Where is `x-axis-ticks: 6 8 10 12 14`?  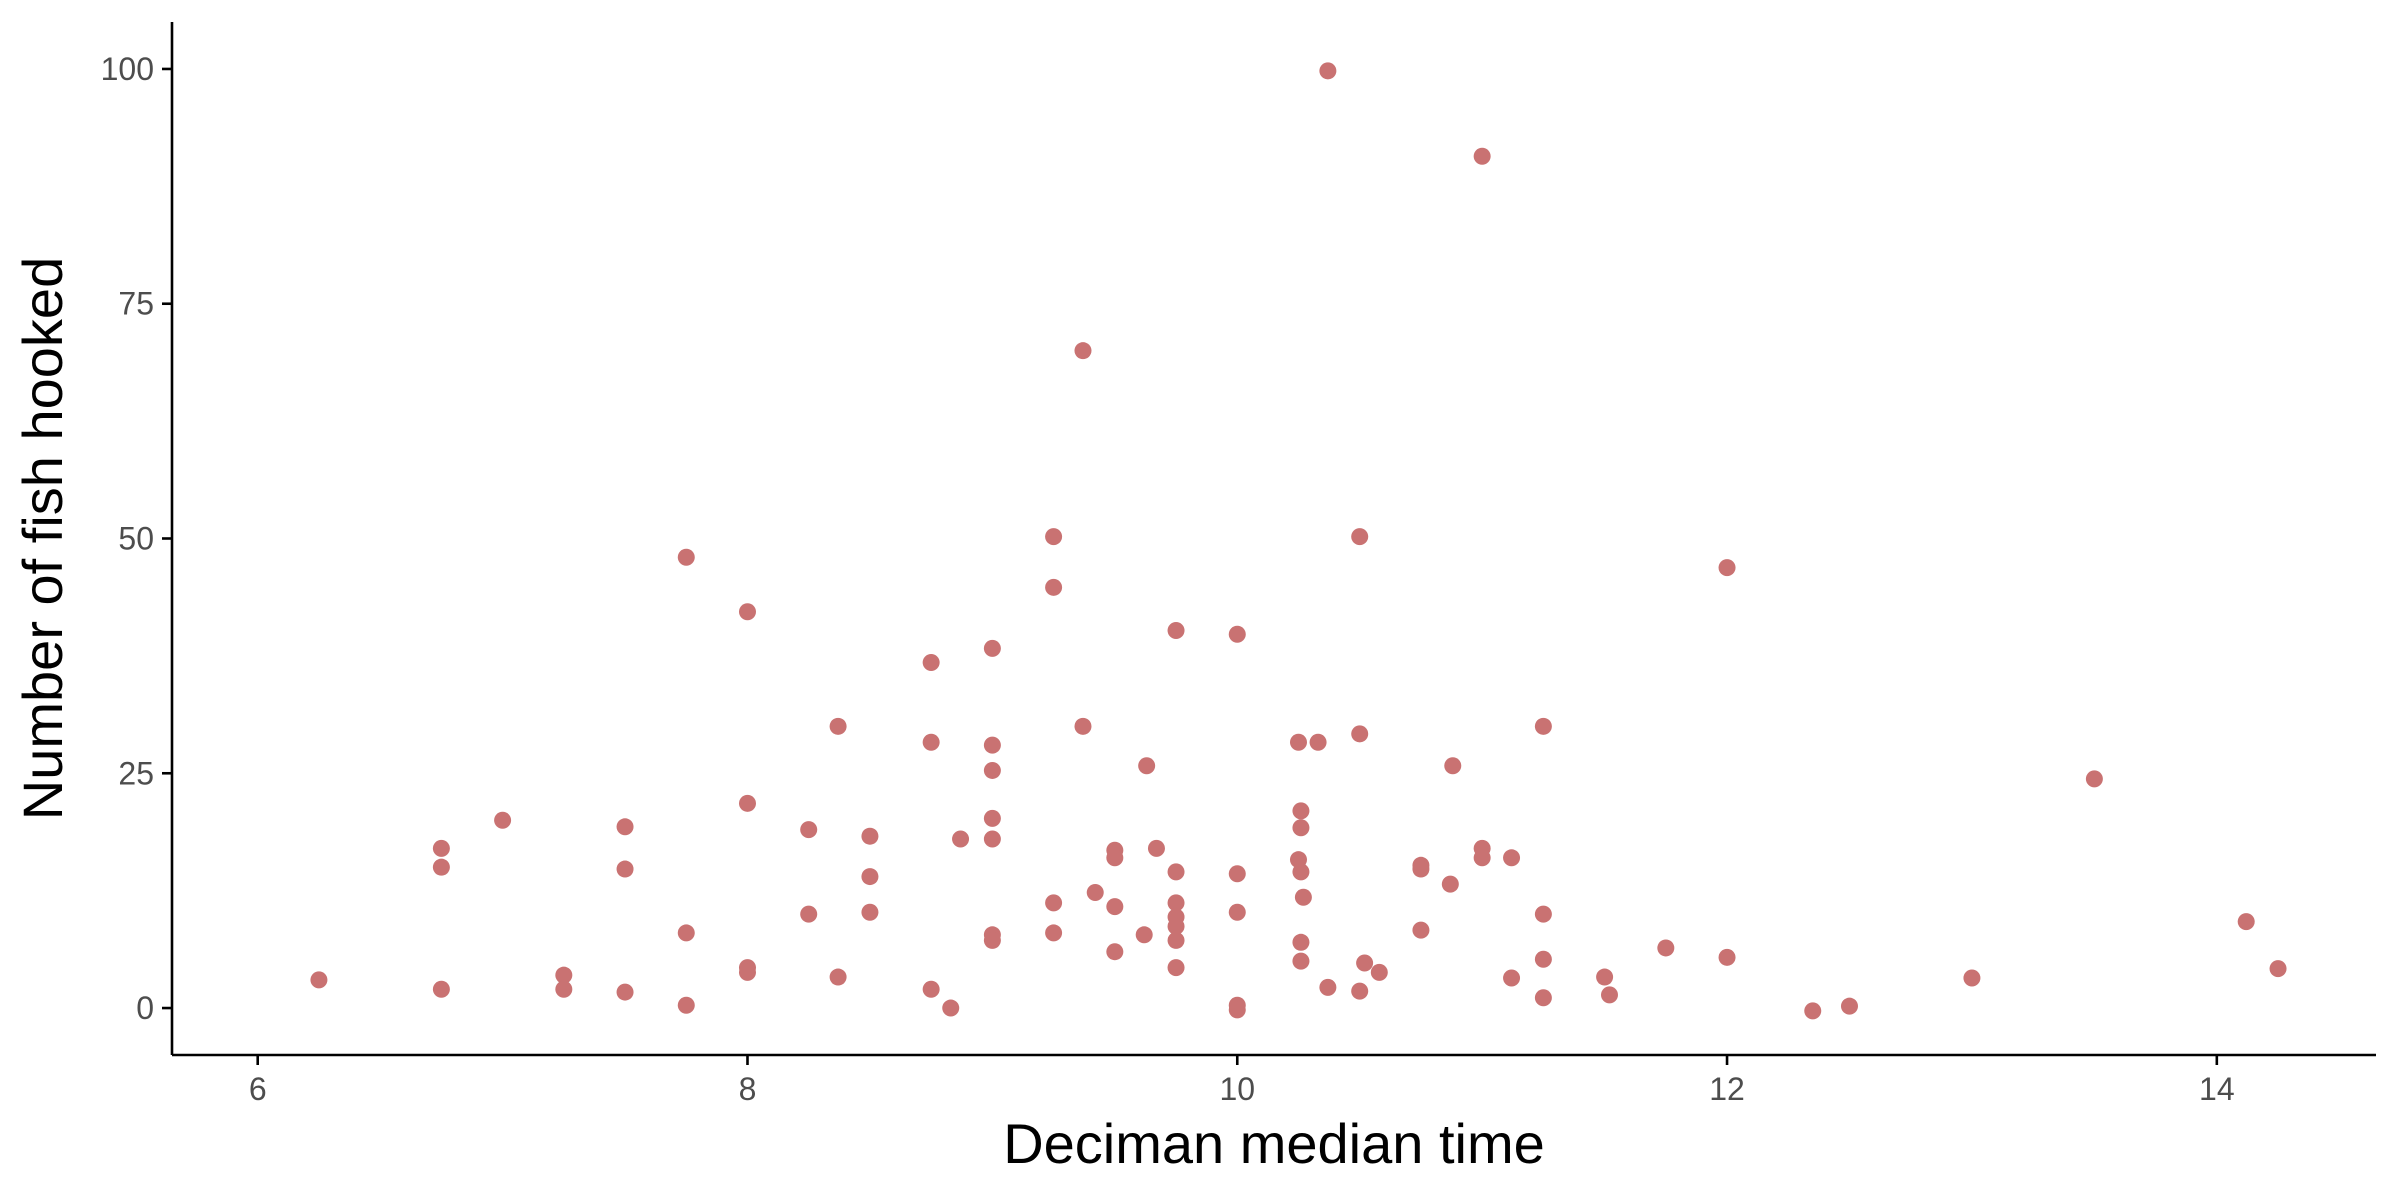
x-axis-ticks: 6 8 10 12 14 is located at coordinates (1242, 1081).